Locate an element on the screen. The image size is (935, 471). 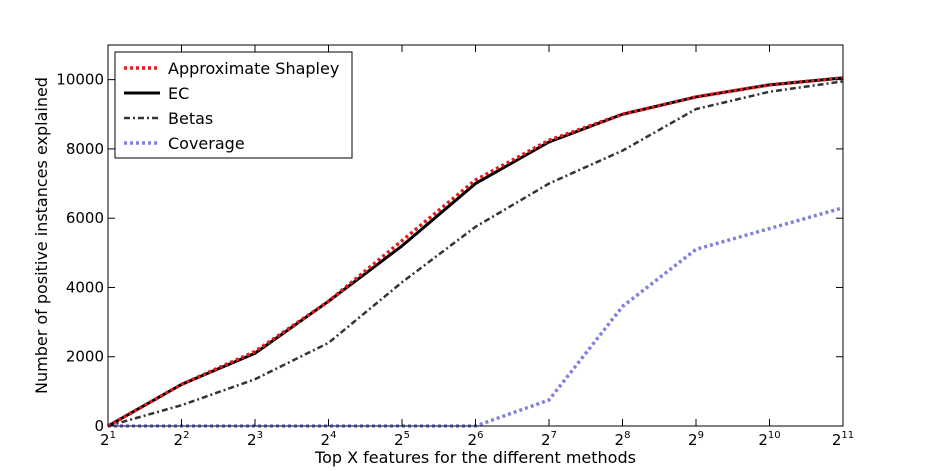
y-tick-label: 8000 is located at coordinates (85, 149).